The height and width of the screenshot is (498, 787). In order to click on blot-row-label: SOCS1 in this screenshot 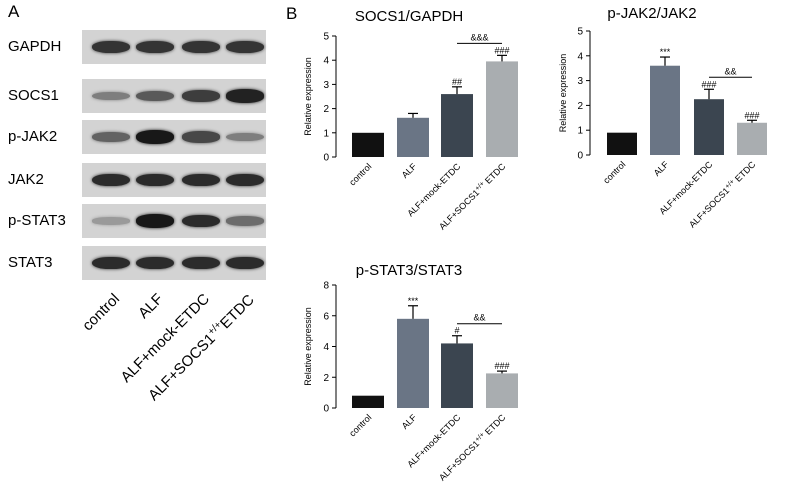, I will do `click(33, 95)`.